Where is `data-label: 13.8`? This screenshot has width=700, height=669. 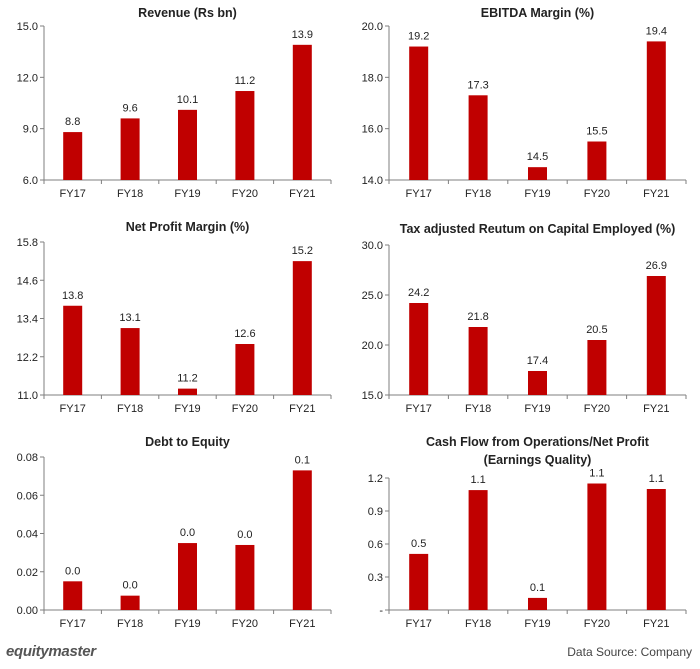 data-label: 13.8 is located at coordinates (72, 296).